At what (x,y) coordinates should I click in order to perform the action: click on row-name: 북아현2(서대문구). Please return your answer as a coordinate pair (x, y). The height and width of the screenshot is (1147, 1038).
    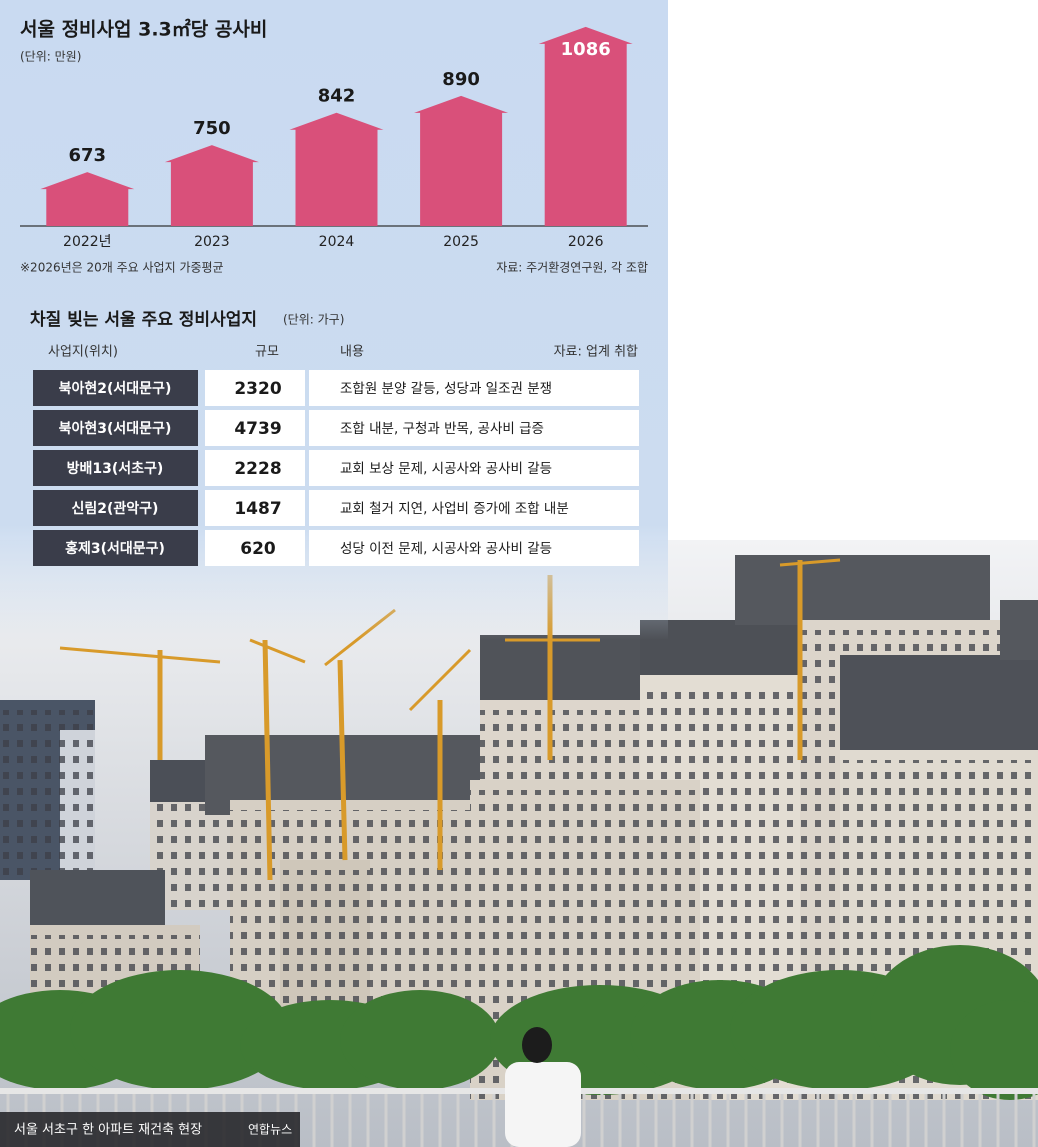
    Looking at the image, I should click on (115, 388).